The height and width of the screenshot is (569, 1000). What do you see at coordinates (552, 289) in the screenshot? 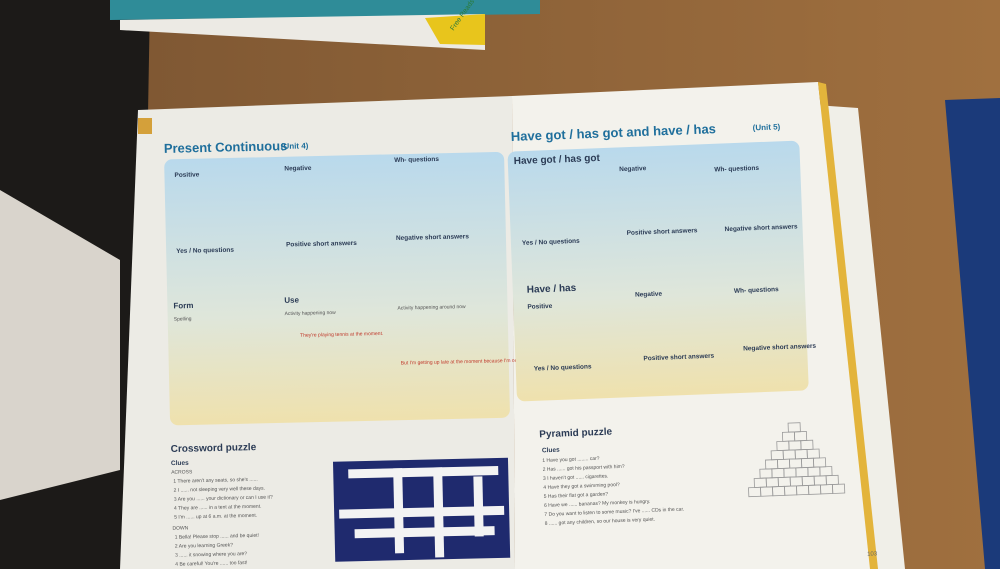
I see `section-heading: Have / has` at bounding box center [552, 289].